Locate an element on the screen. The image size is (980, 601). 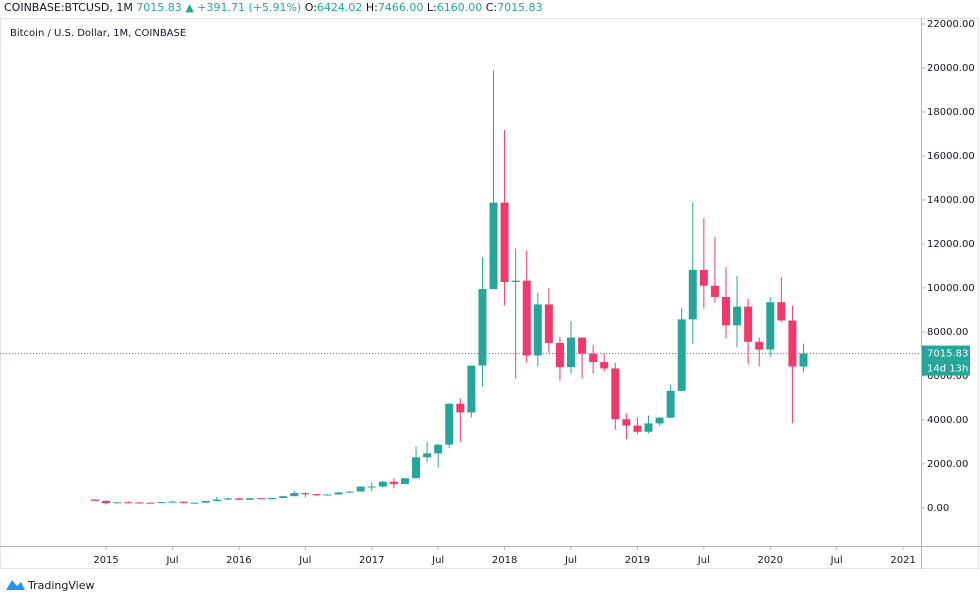
y-tick-label: 2000.00 is located at coordinates (947, 464).